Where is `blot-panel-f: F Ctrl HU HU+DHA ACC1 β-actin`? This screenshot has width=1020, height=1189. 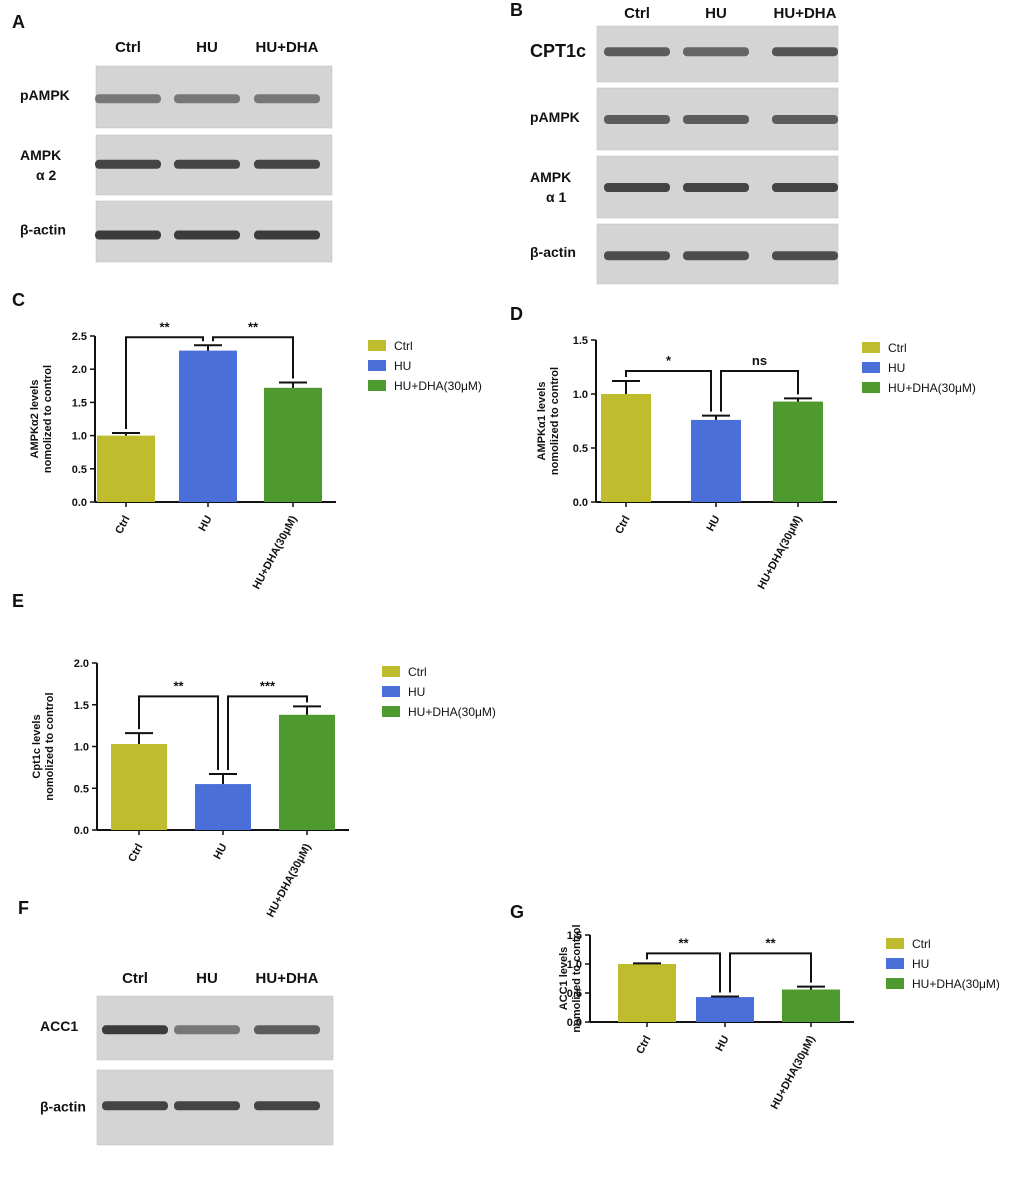 blot-panel-f: F Ctrl HU HU+DHA ACC1 β-actin is located at coordinates (176, 1022).